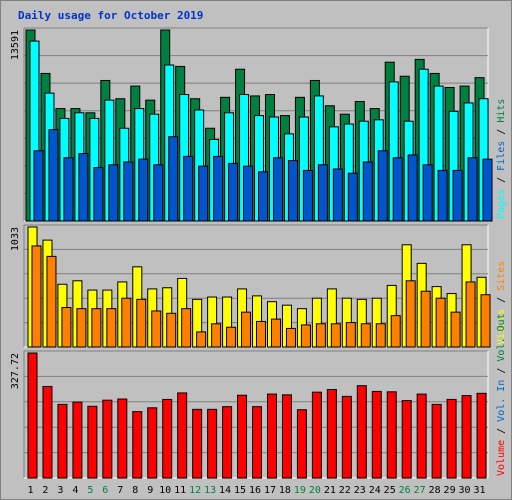  Describe the element at coordinates (501, 458) in the screenshot. I see `legend-item: Volume` at that location.